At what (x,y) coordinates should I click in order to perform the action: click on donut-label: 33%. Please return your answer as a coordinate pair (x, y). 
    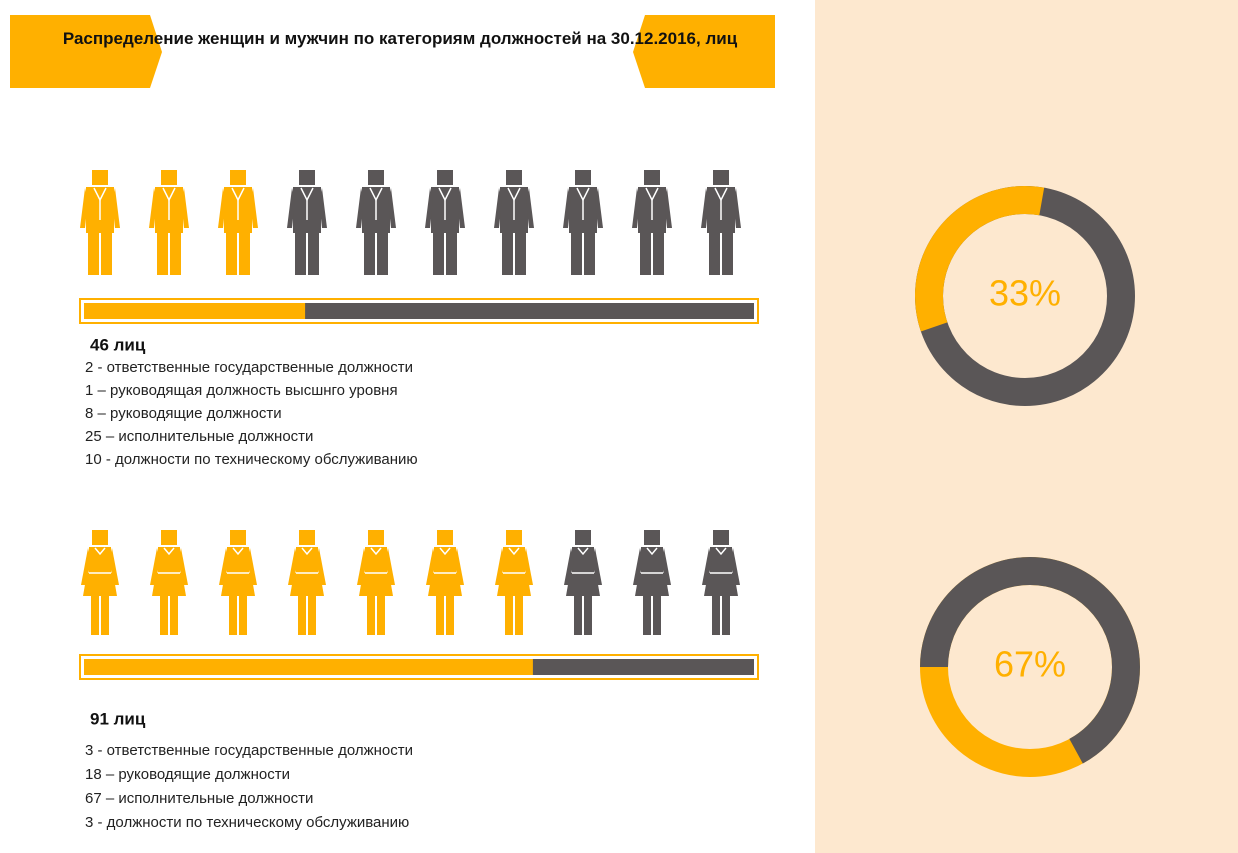
    Looking at the image, I should click on (1025, 293).